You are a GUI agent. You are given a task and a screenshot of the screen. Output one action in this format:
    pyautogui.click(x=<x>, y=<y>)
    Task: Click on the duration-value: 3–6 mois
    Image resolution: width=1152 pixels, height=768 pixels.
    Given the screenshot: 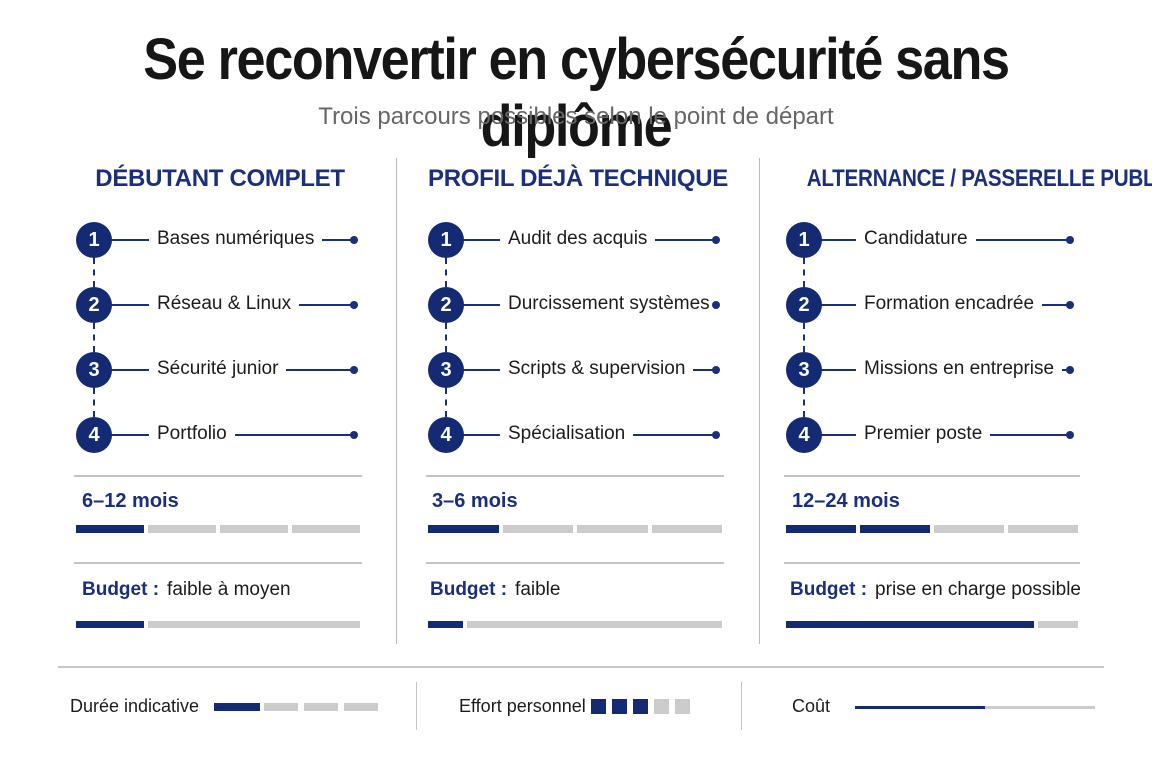 What is the action you would take?
    pyautogui.click(x=475, y=501)
    